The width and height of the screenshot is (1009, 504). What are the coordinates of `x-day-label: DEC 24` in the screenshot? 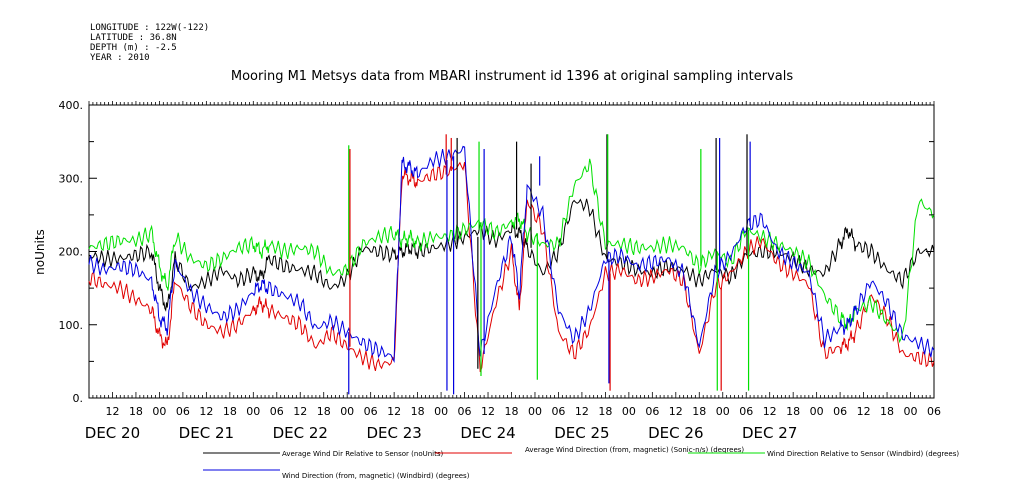 It's located at (487, 433).